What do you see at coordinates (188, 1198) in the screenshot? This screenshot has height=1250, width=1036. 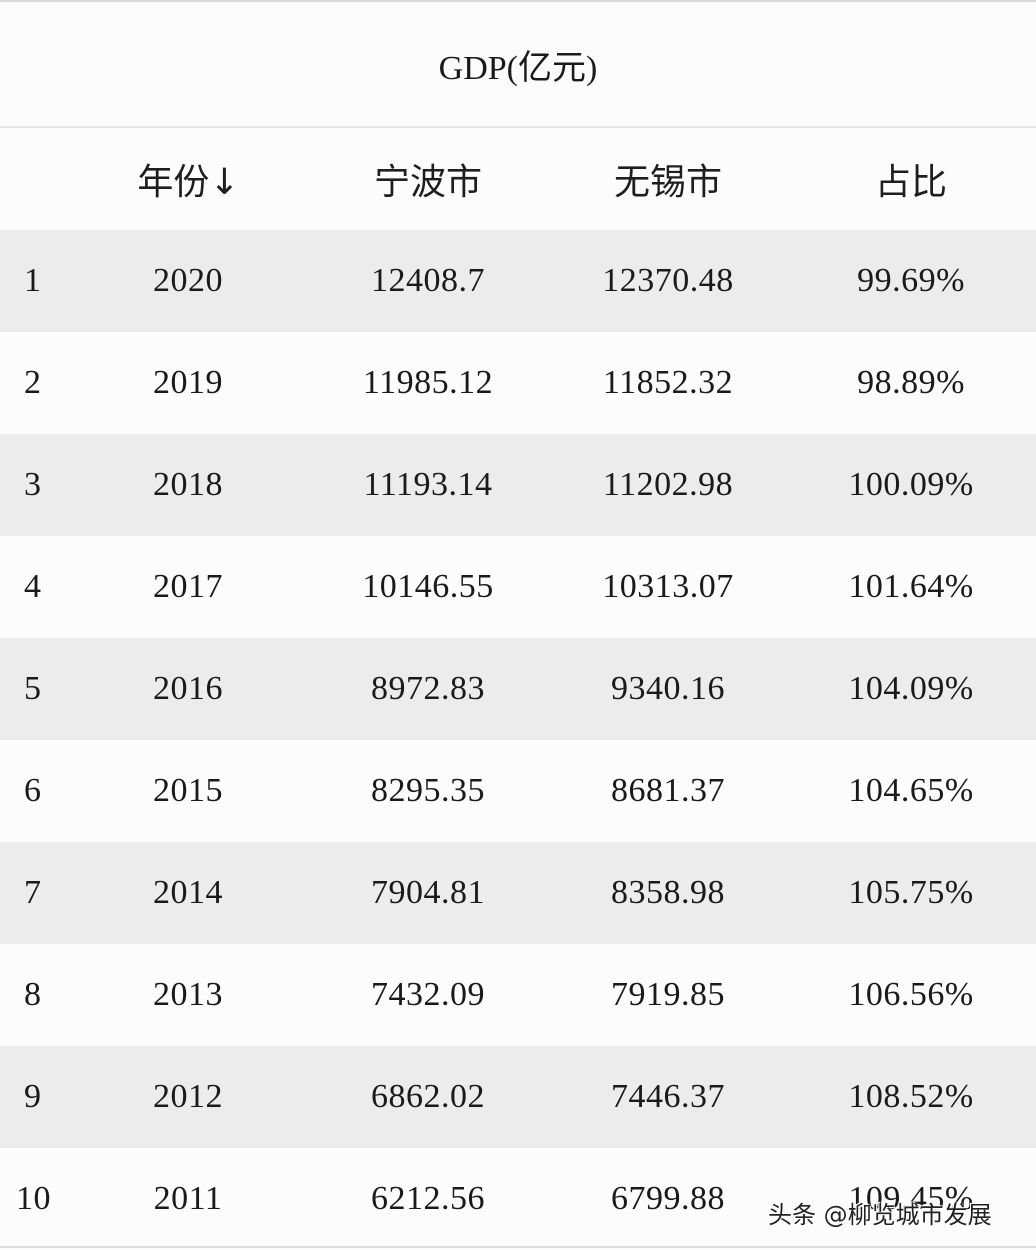 I see `cell-year: 2011` at bounding box center [188, 1198].